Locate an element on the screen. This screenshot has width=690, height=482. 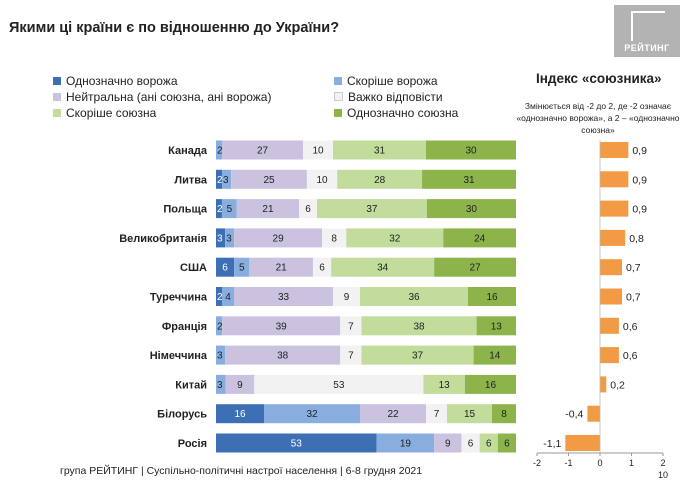
legend-label: Однозначно союзна is located at coordinates (403, 113).